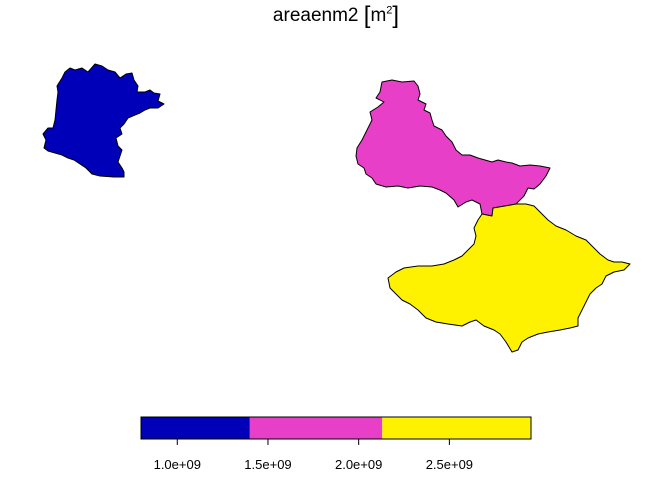 The image size is (672, 480). I want to click on south-east-region, so click(509, 278).